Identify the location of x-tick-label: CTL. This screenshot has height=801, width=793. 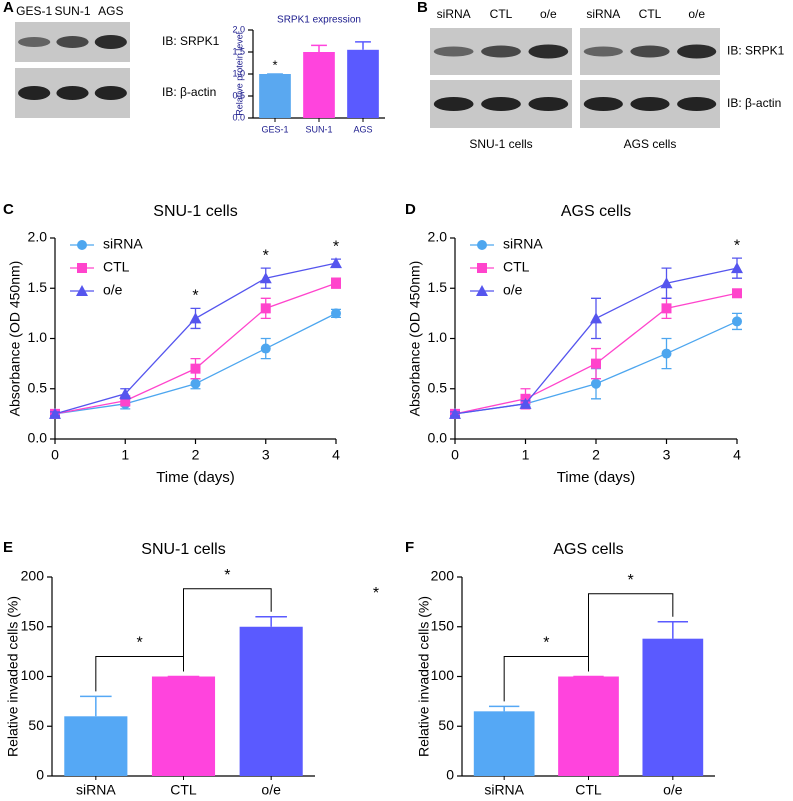
(588, 790).